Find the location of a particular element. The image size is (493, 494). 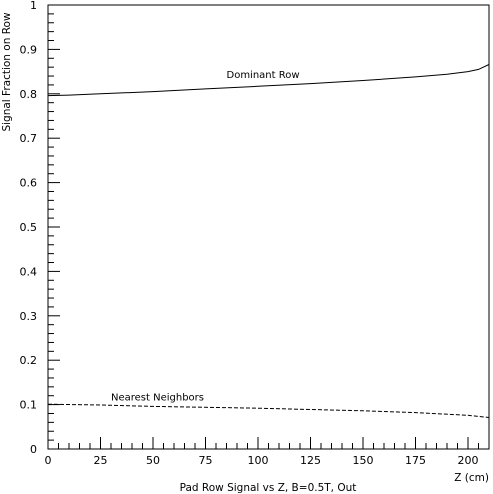

x-tick-label: 25 is located at coordinates (101, 460).